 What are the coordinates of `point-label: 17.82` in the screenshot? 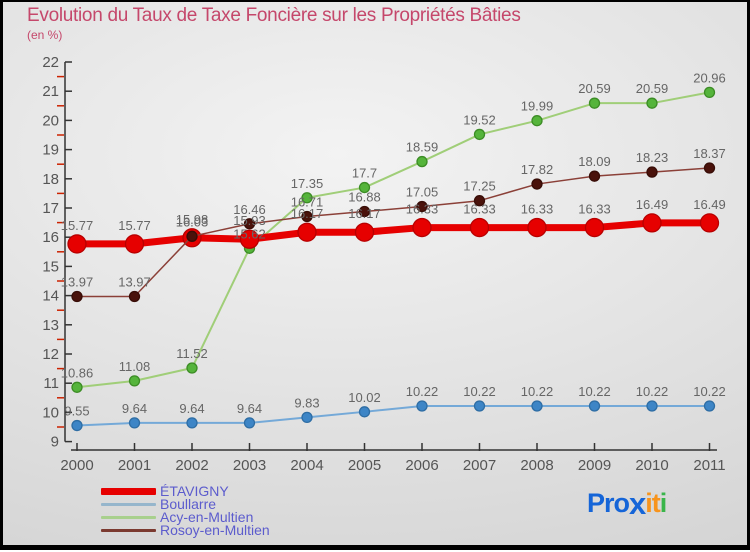 It's located at (537, 169).